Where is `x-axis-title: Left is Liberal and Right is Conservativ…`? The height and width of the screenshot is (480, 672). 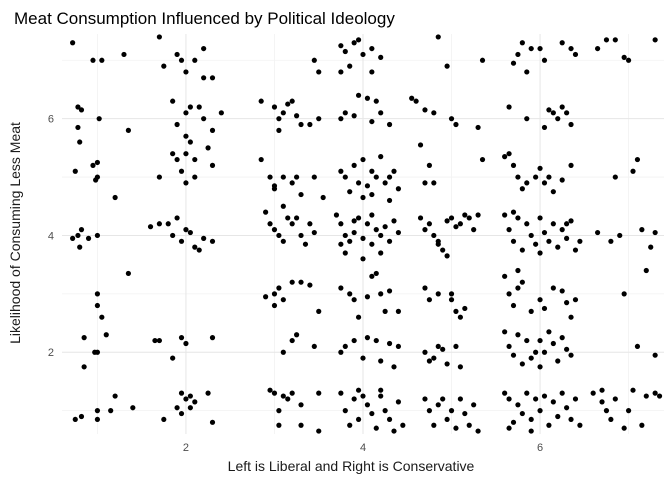 x-axis-title: Left is Liberal and Right is Conservativ… is located at coordinates (351, 466).